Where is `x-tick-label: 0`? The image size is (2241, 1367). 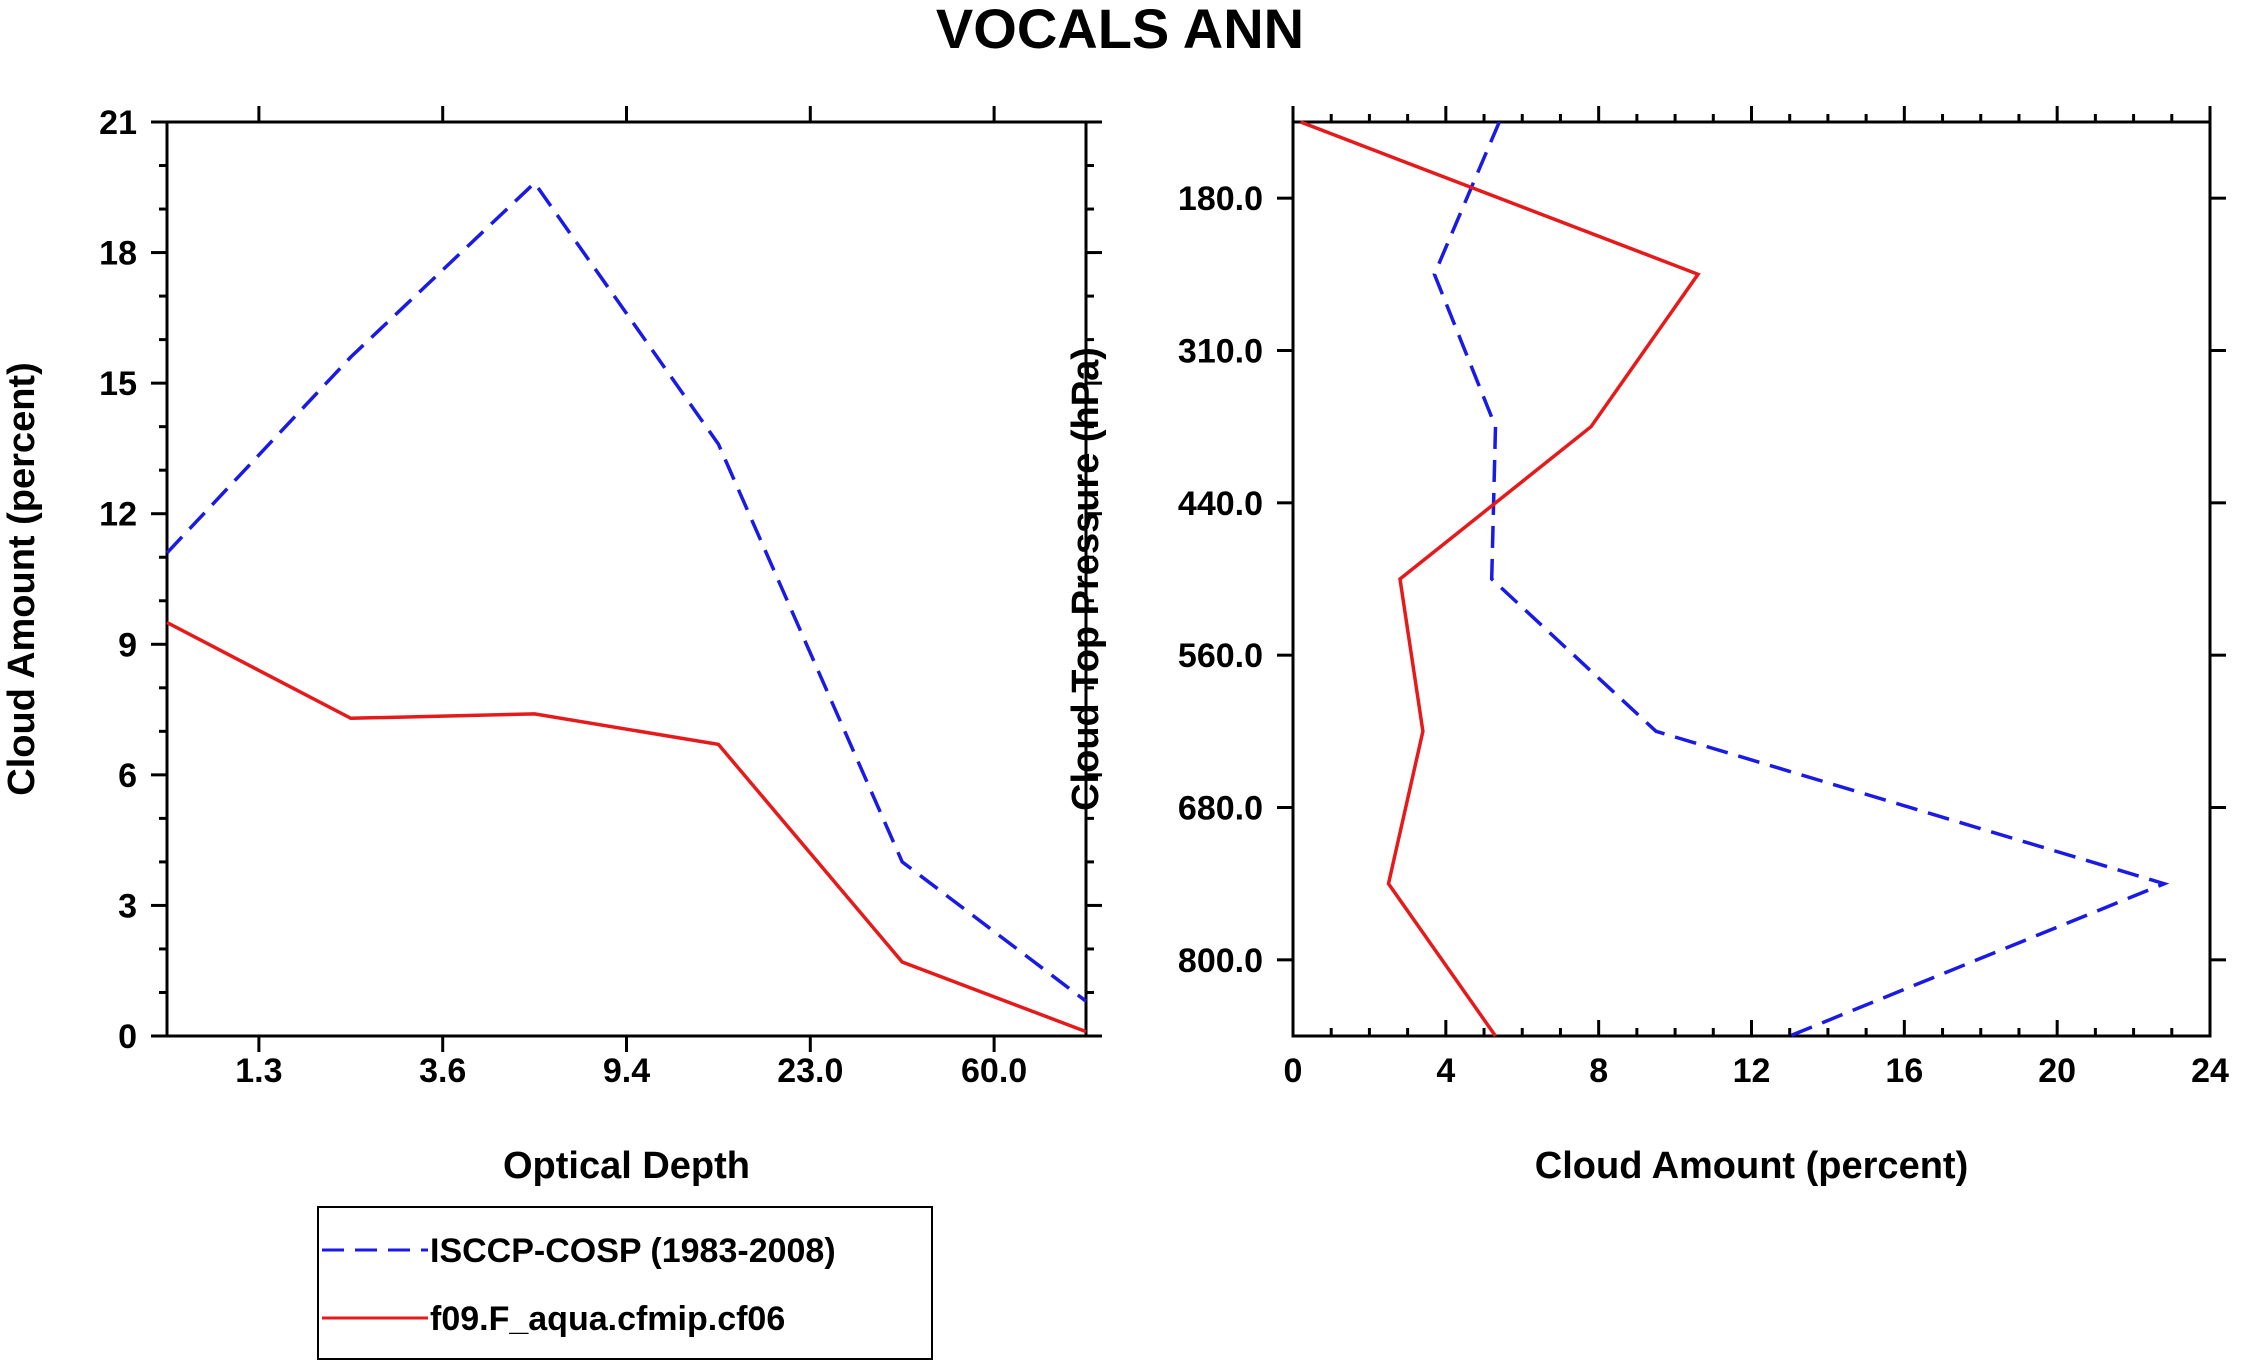
x-tick-label: 0 is located at coordinates (1293, 1071).